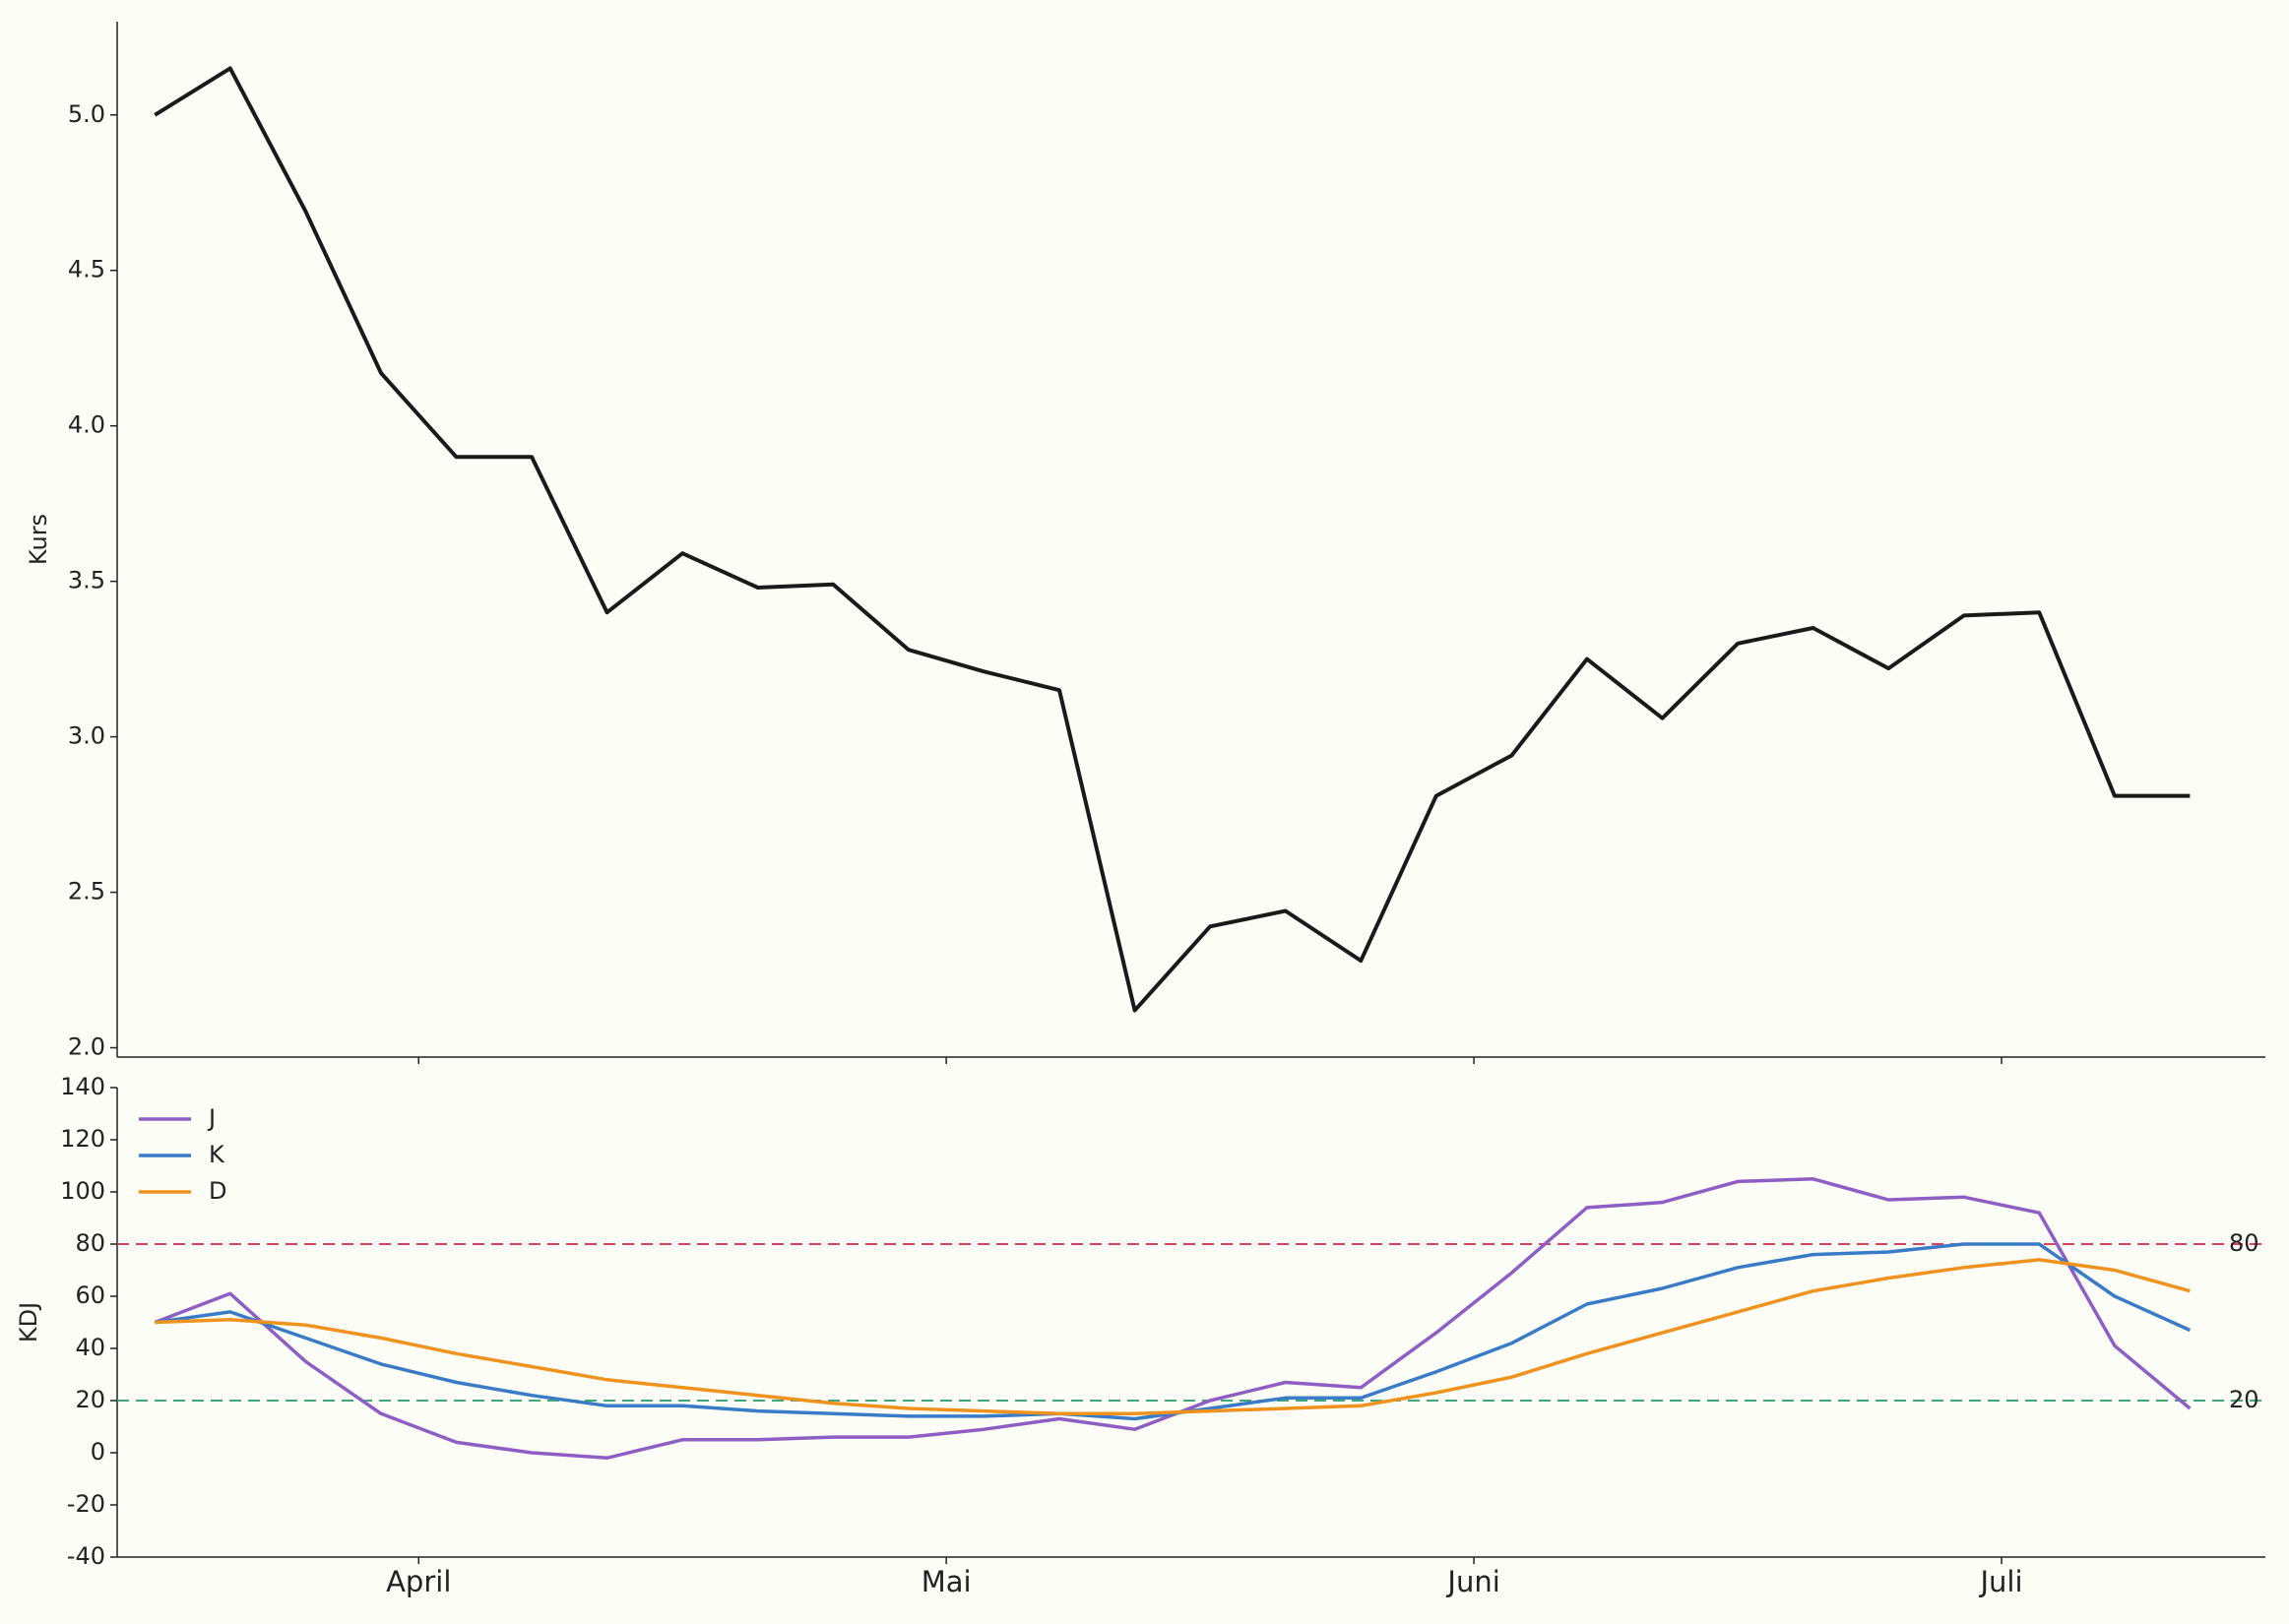 This screenshot has width=2289, height=1624. What do you see at coordinates (86, 425) in the screenshot?
I see `y-tick-label: 4.0` at bounding box center [86, 425].